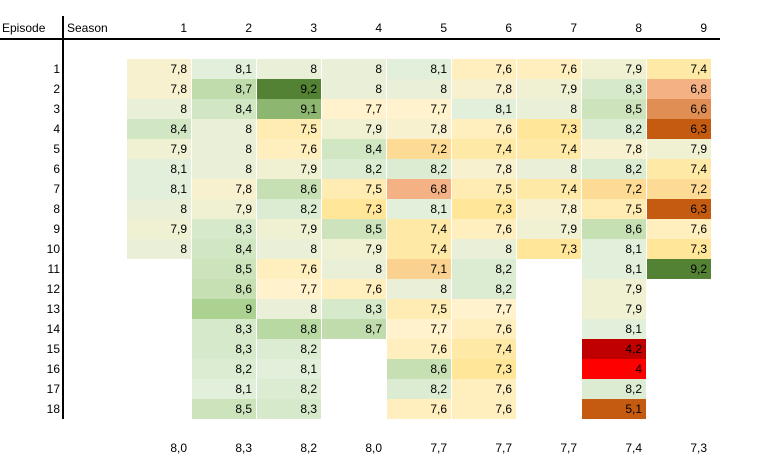 The width and height of the screenshot is (770, 474). What do you see at coordinates (63, 217) in the screenshot?
I see `header-vertical-divider` at bounding box center [63, 217].